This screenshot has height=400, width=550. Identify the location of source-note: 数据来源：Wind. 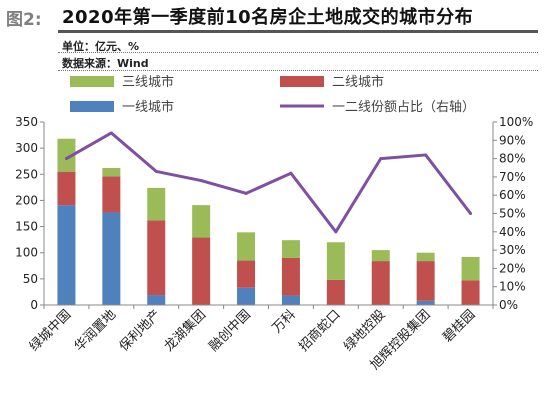
(105, 63).